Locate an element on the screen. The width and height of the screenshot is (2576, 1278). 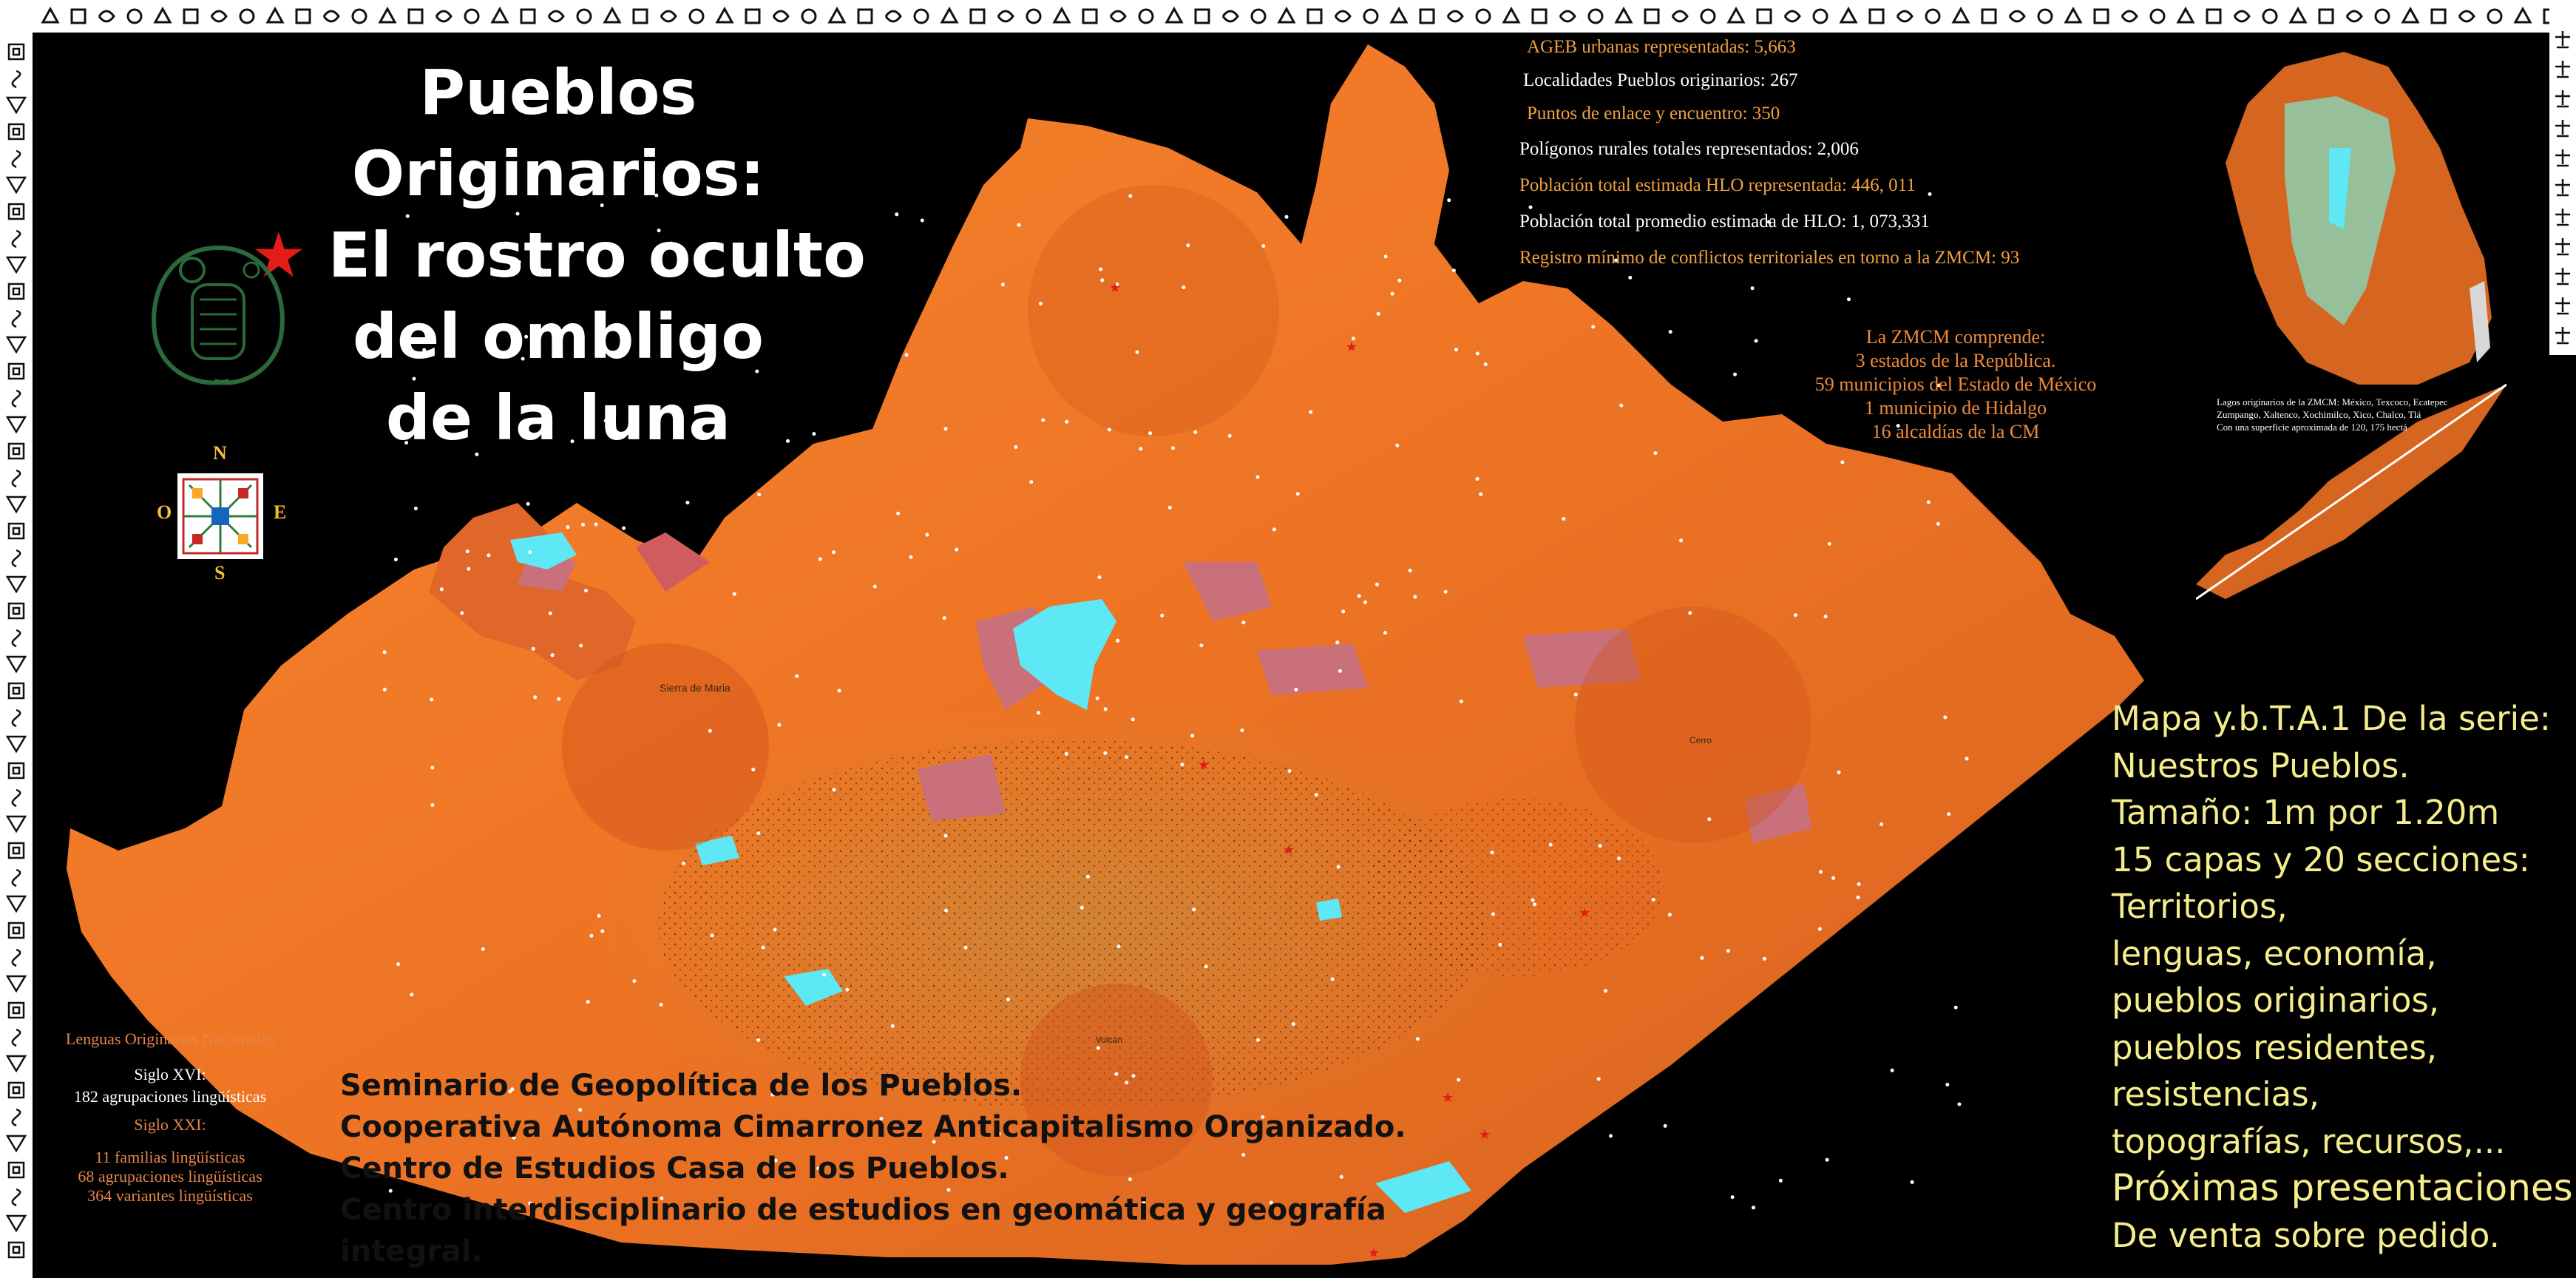
compass-west: O is located at coordinates (164, 512).